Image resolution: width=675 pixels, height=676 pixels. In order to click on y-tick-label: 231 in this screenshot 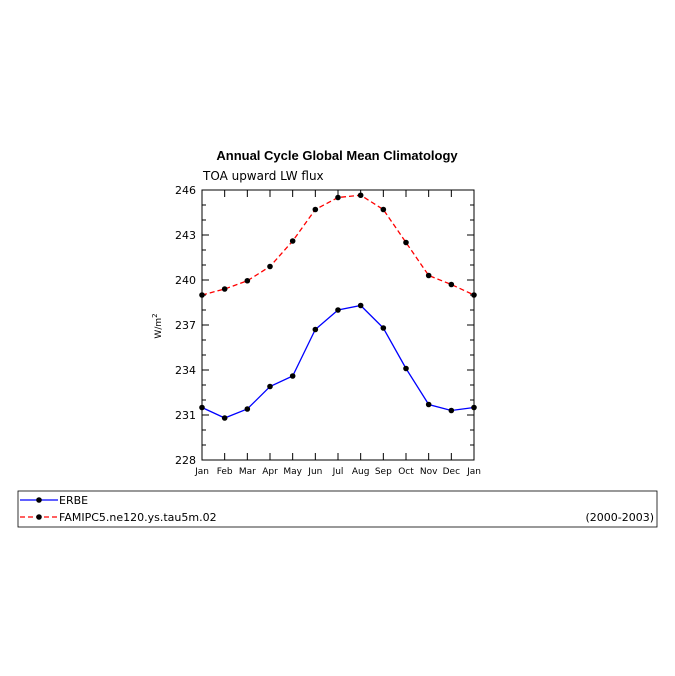, I will do `click(185, 415)`.